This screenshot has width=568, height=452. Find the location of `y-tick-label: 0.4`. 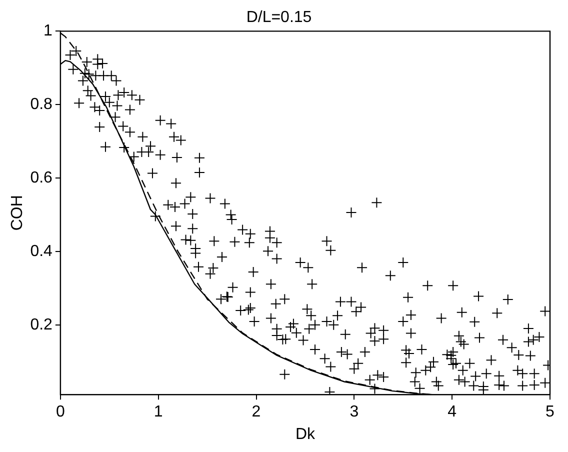

y-tick-label: 0.4 is located at coordinates (41, 251).